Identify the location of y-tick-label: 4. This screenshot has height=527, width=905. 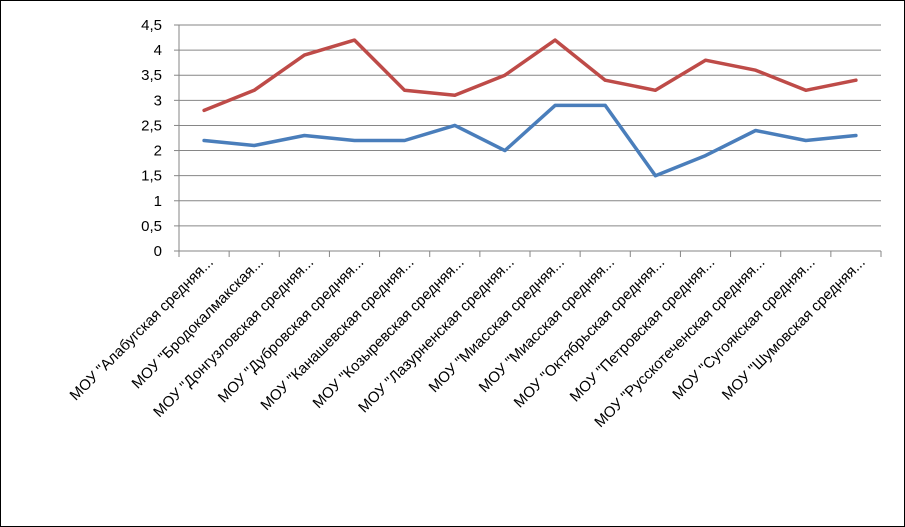
(158, 50).